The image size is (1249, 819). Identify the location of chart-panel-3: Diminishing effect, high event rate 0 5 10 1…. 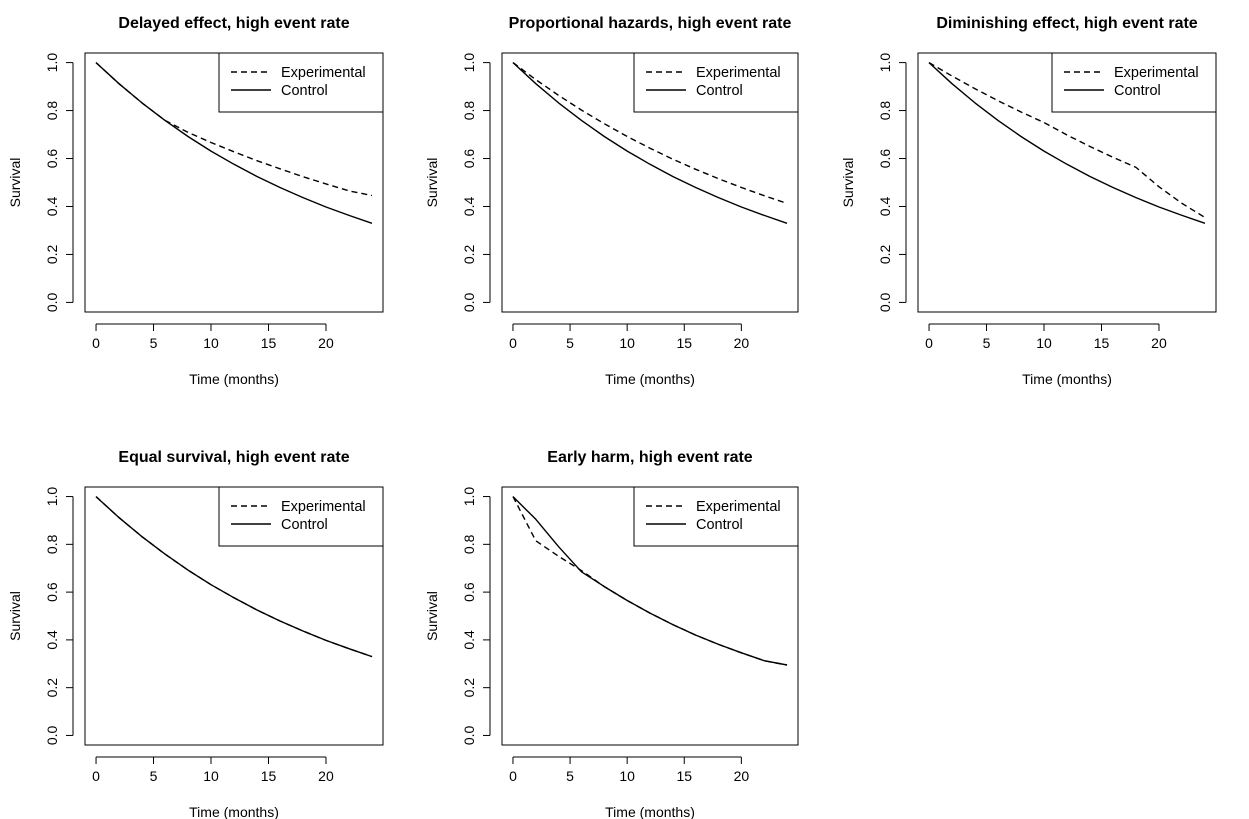
(1028, 201).